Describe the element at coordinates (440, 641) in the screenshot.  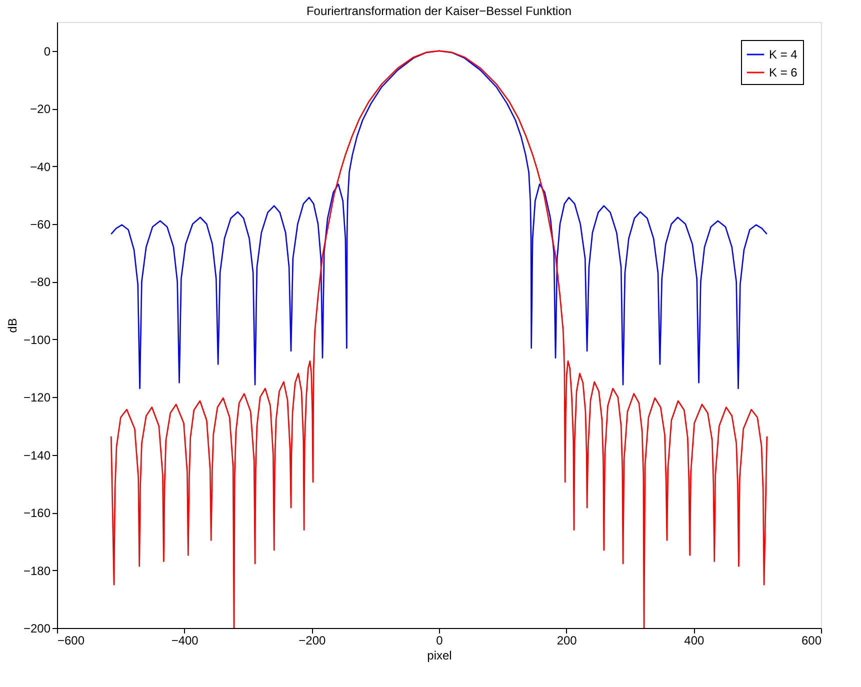
I see `x-tick-label: 0` at that location.